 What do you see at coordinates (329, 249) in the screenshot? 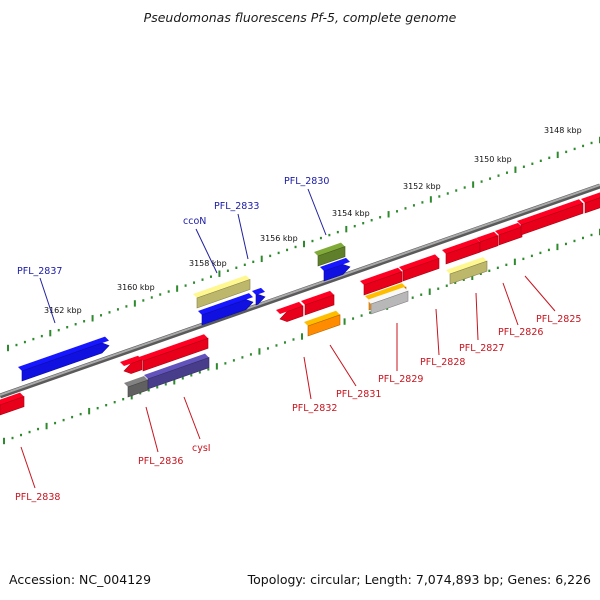
I see `gene-pfl2830-top-face` at bounding box center [329, 249].